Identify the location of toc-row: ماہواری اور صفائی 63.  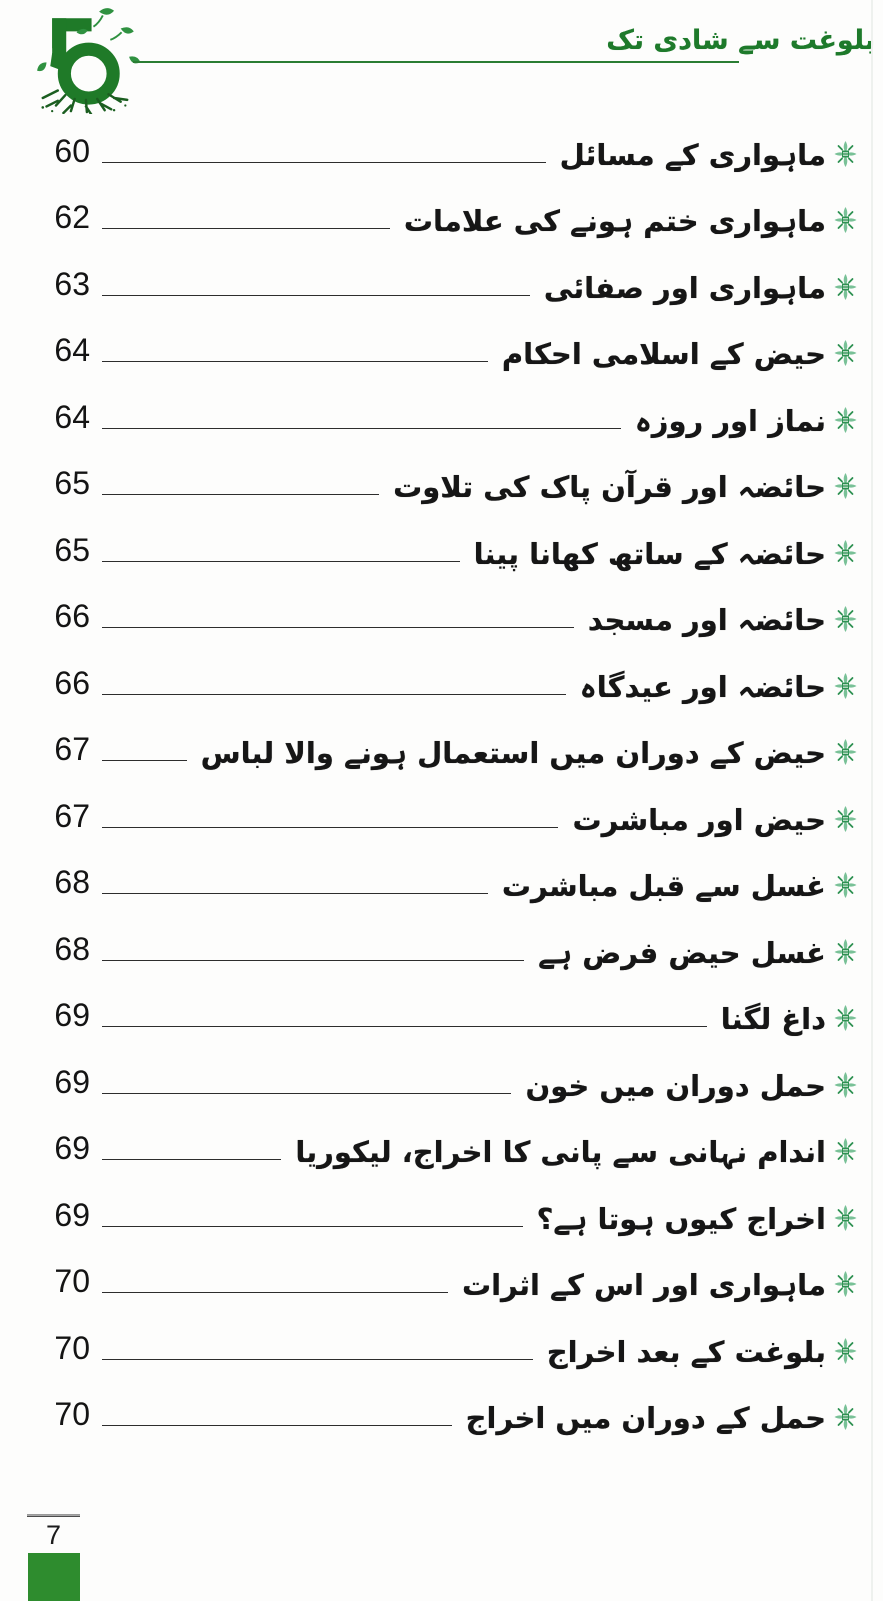
(441, 289).